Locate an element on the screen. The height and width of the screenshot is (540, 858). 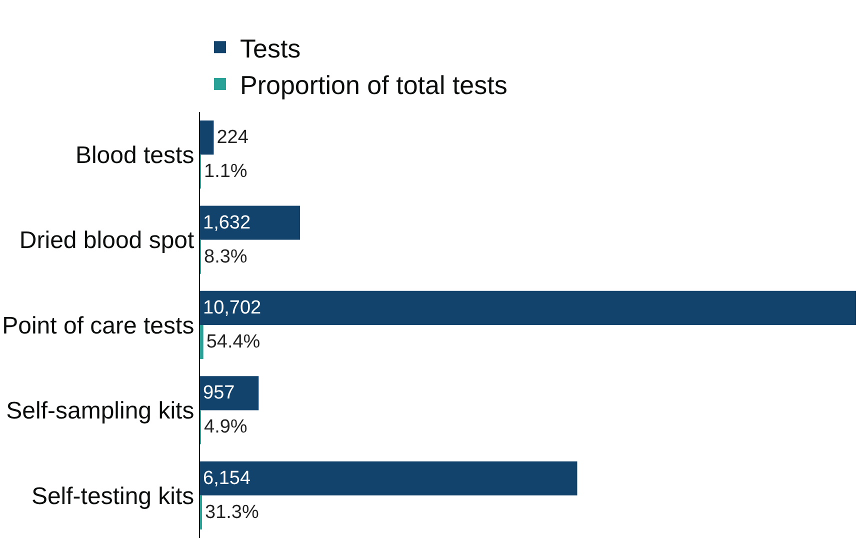
y-tick-label: Dried blood spot is located at coordinates (107, 240).